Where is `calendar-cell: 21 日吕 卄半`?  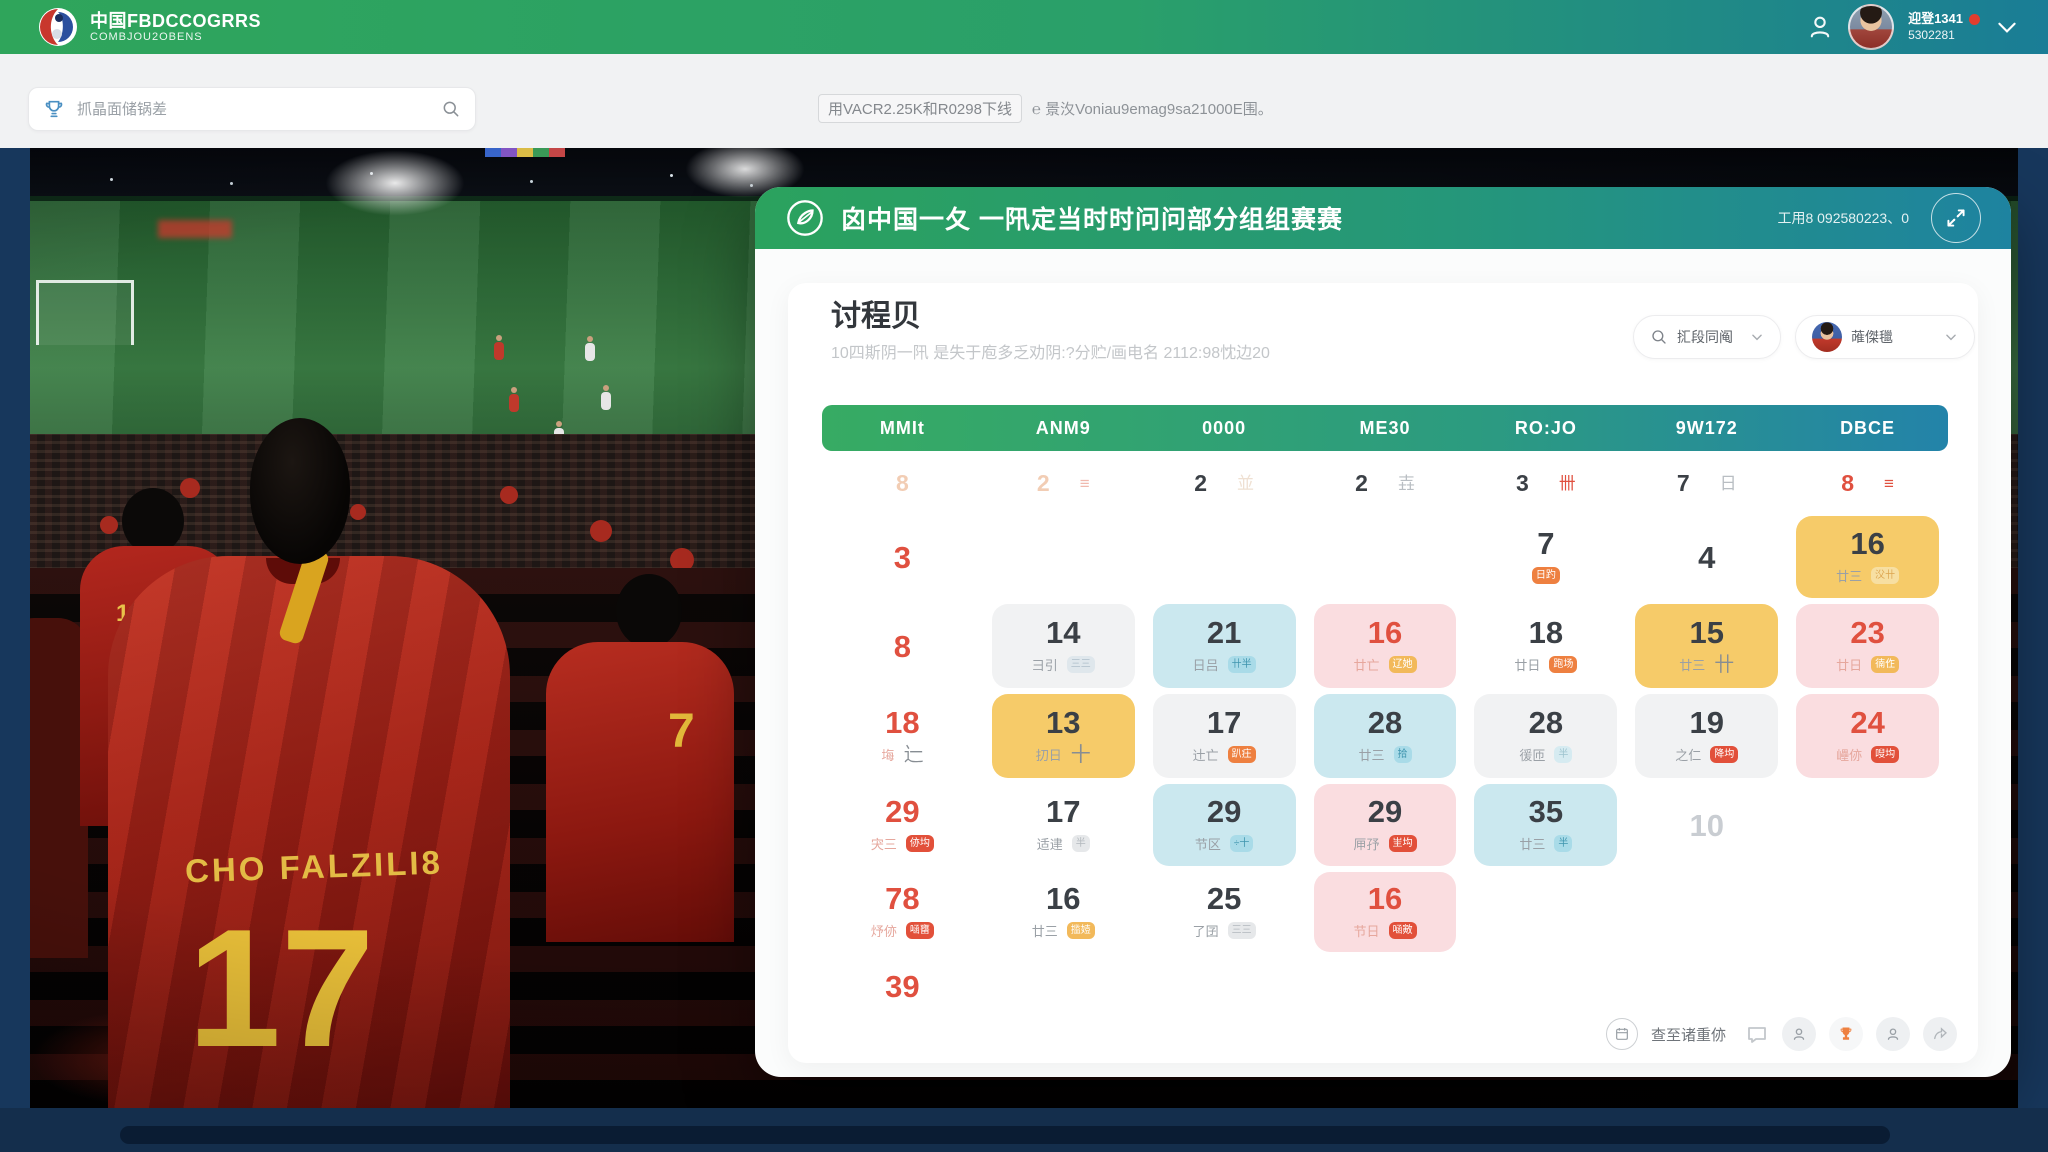 calendar-cell: 21 日吕 卄半 is located at coordinates (1224, 646).